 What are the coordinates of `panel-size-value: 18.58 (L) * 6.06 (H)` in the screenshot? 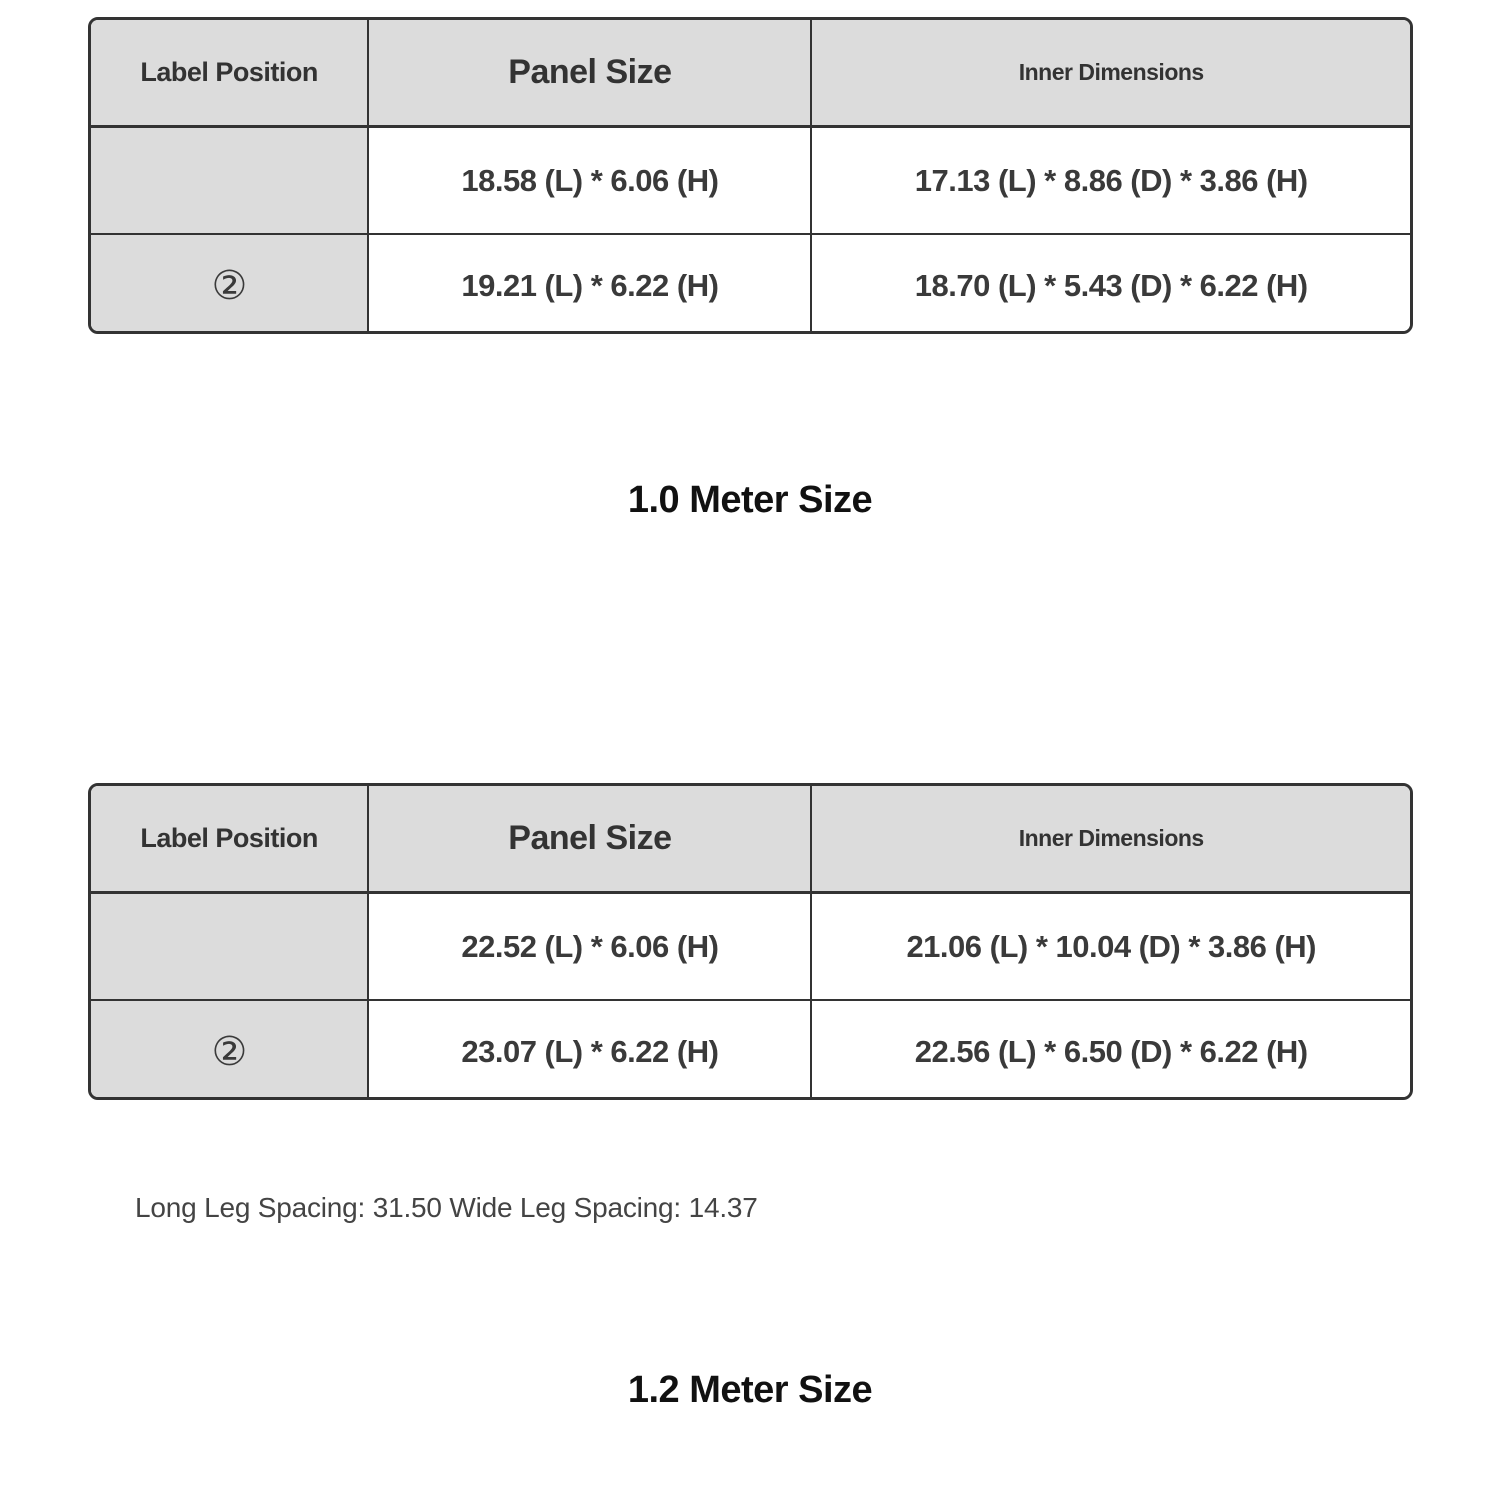 It's located at (591, 181).